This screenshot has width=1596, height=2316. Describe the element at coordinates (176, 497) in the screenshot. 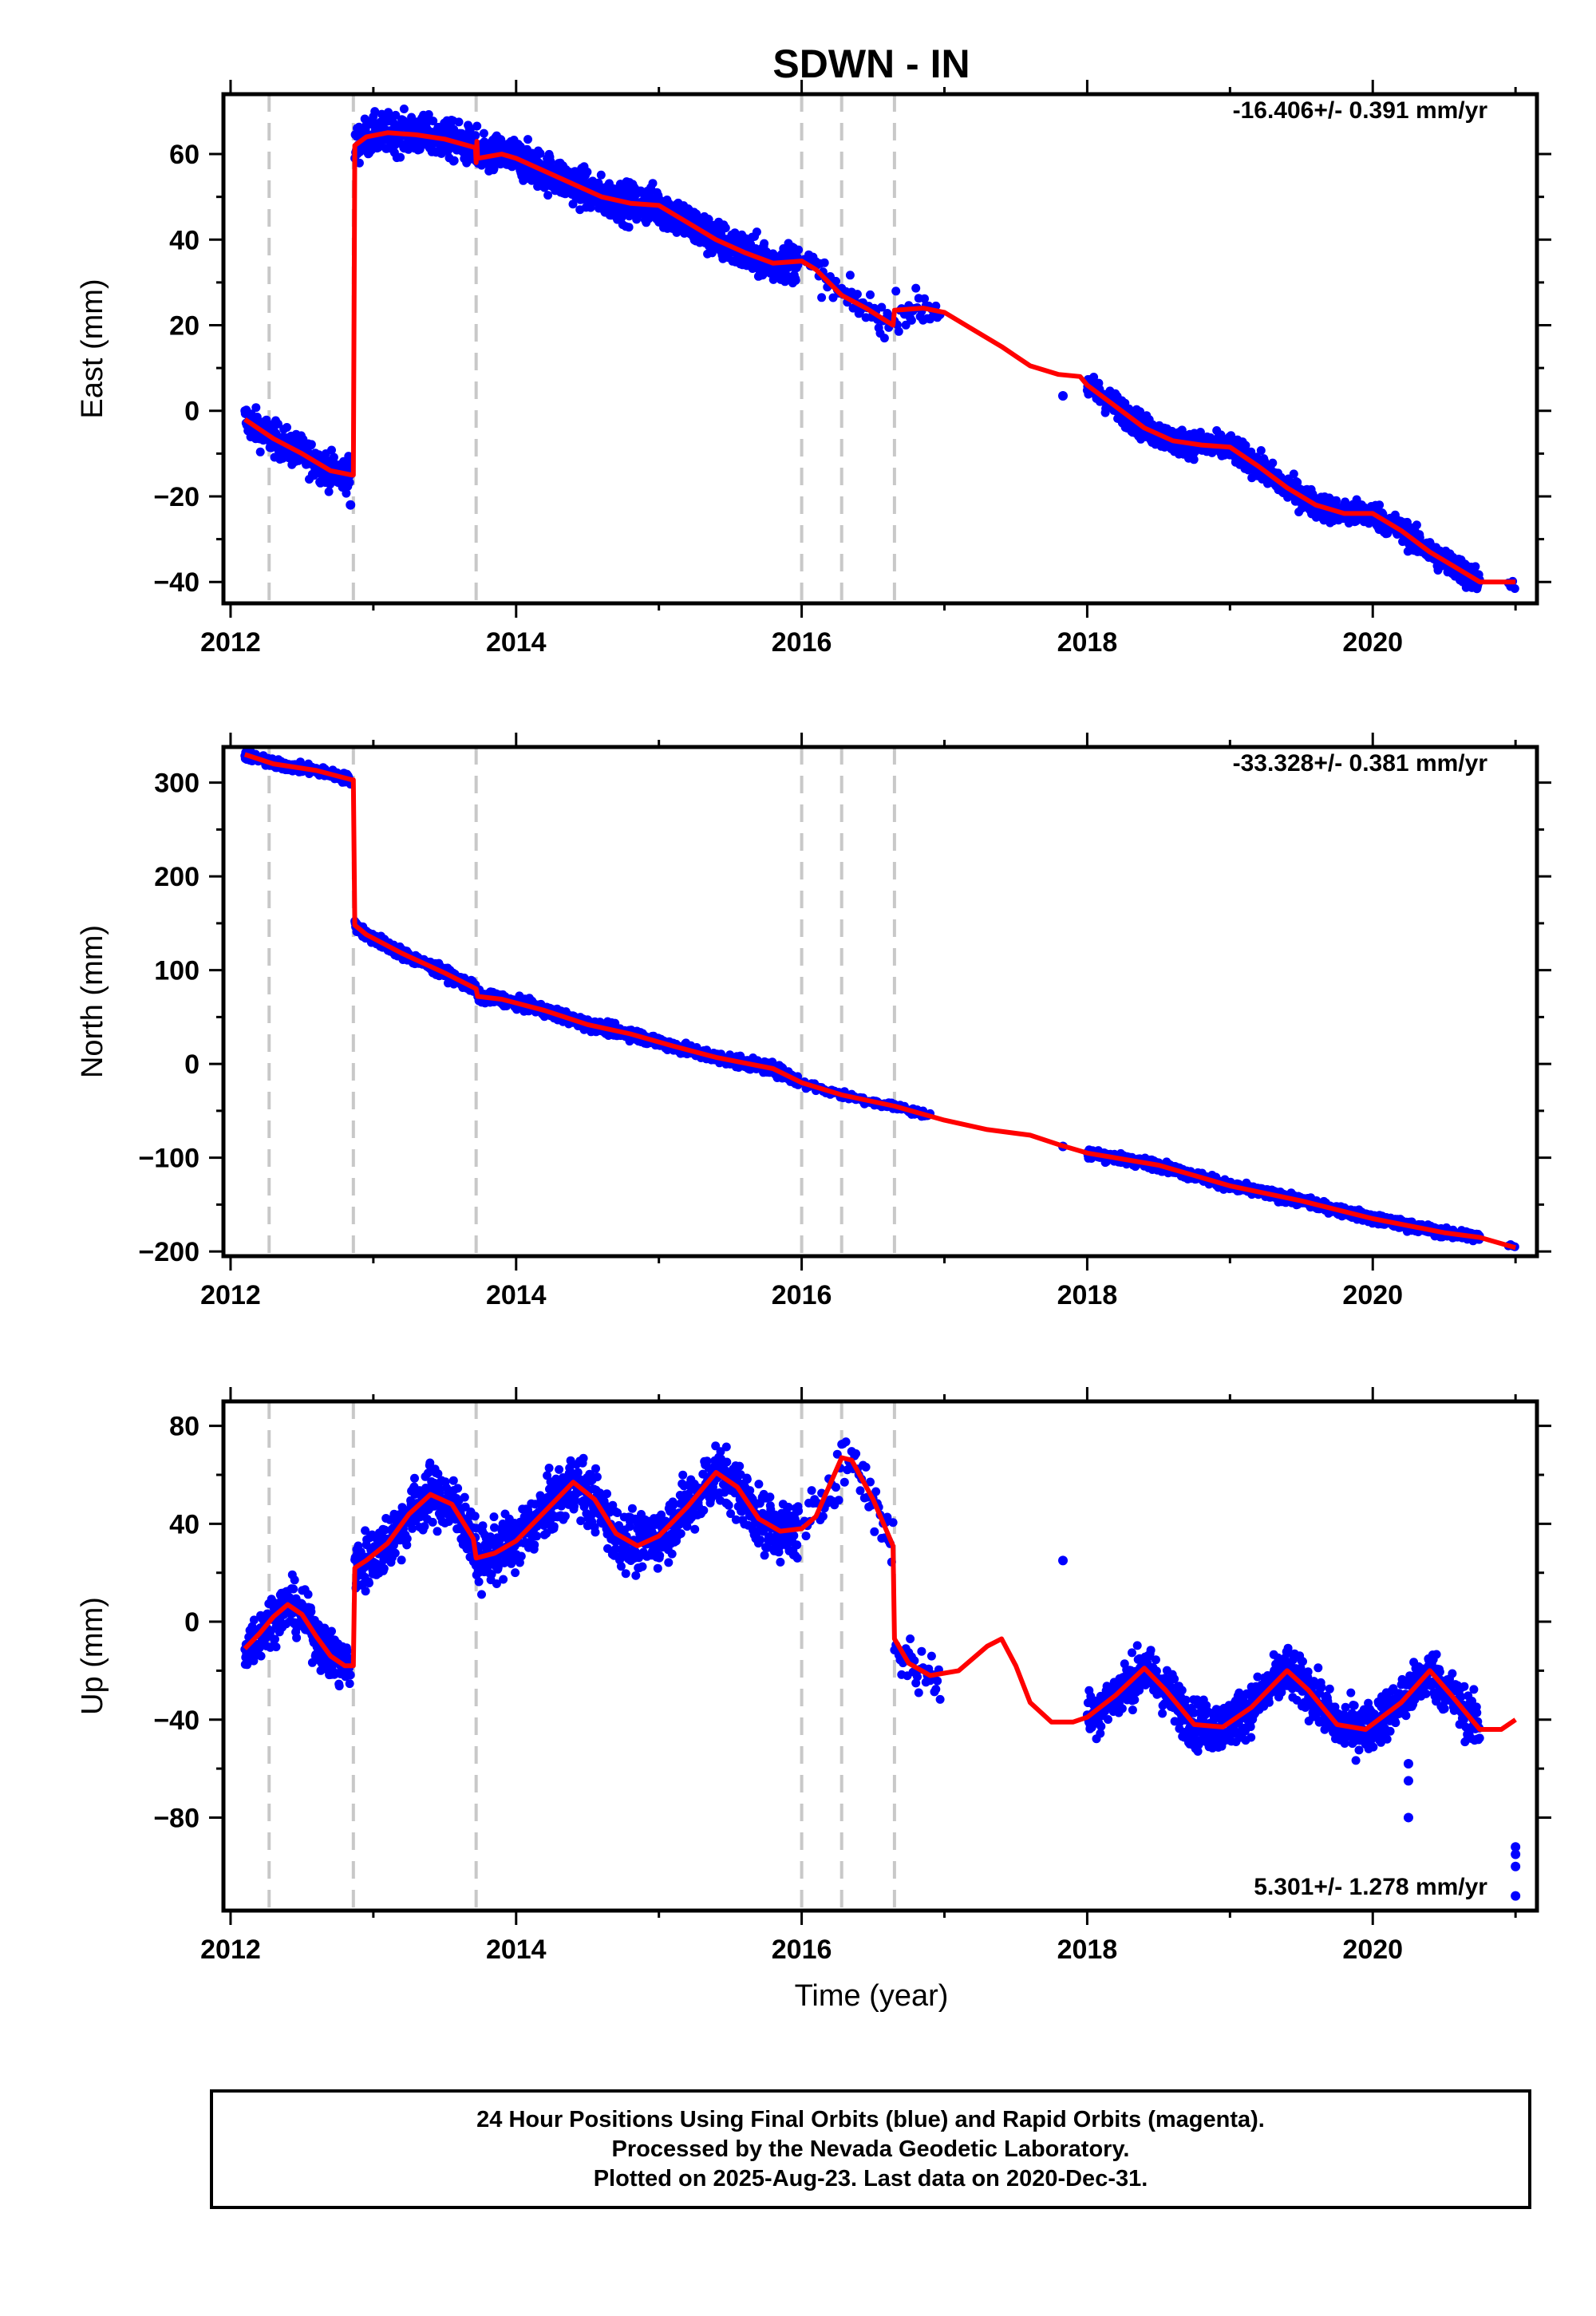

I see `y-tick-label: −20` at that location.